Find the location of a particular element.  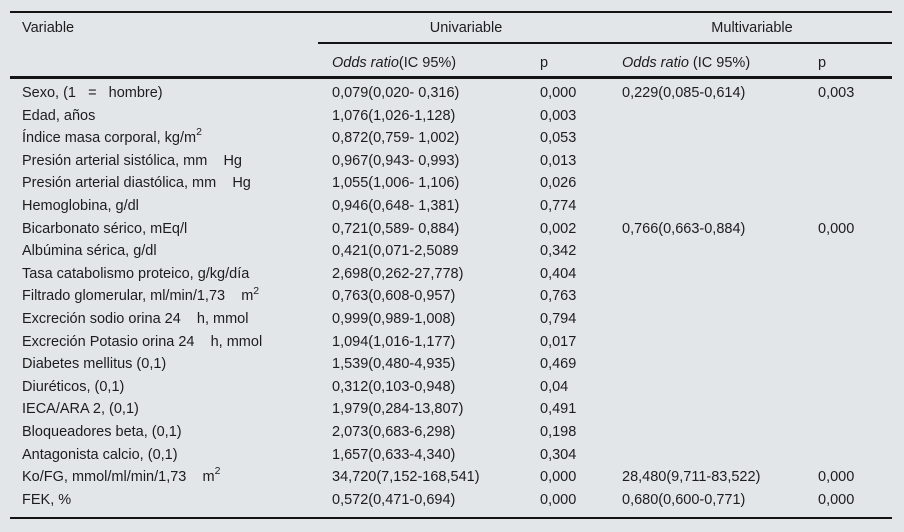

univariable-p-cell: 0,026 is located at coordinates (558, 183).